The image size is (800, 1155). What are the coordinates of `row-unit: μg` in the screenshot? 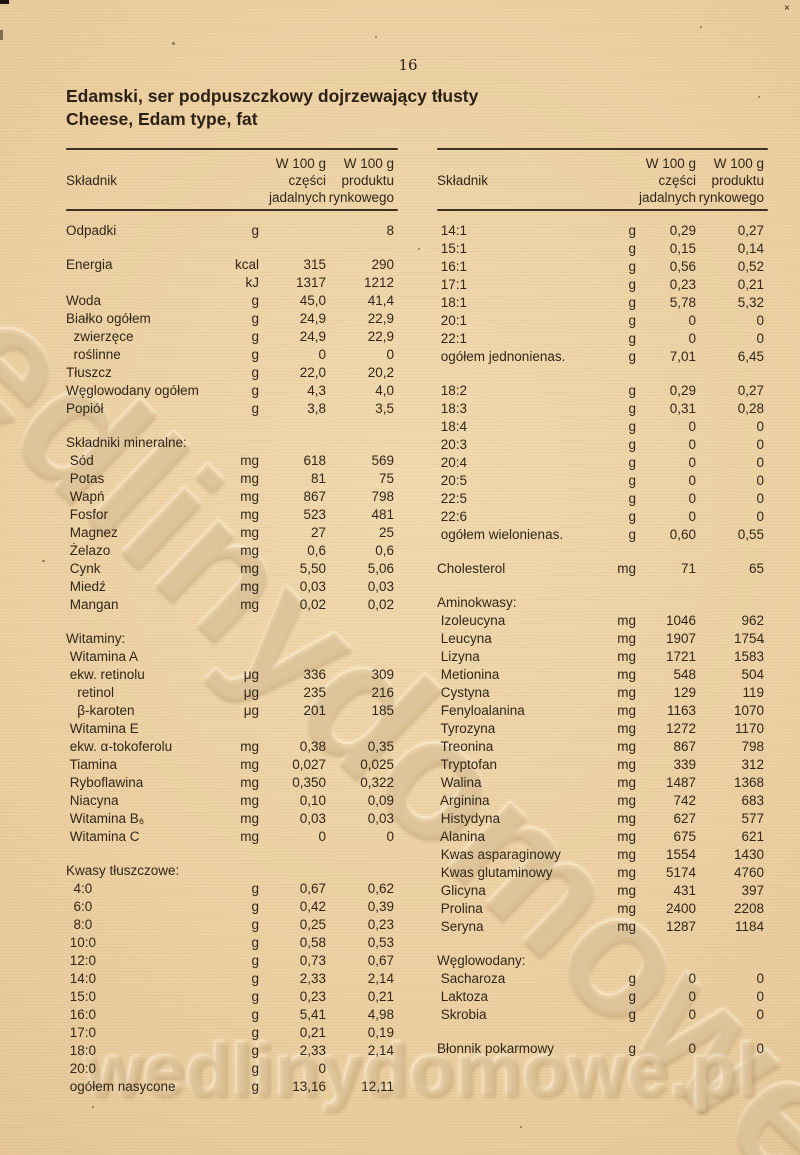 It's located at (251, 692).